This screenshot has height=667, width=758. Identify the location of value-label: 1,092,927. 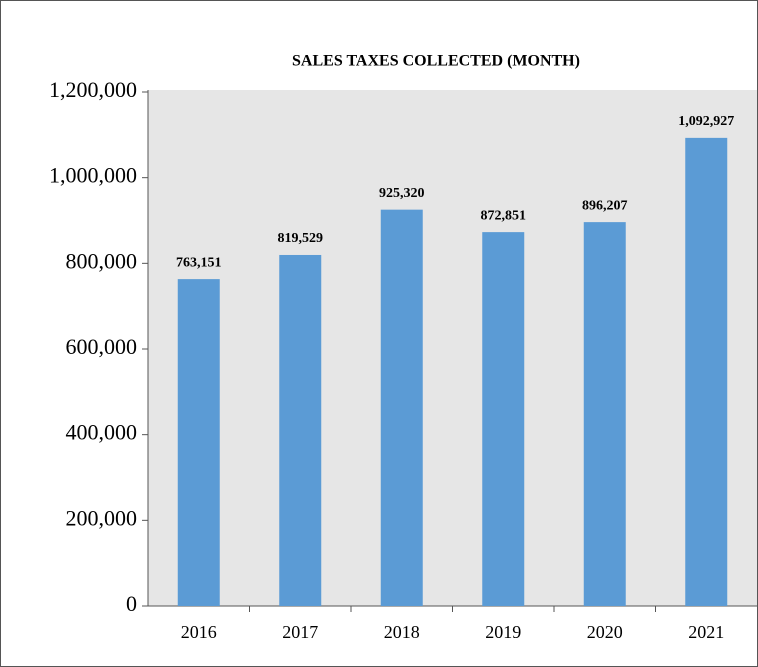
(706, 121).